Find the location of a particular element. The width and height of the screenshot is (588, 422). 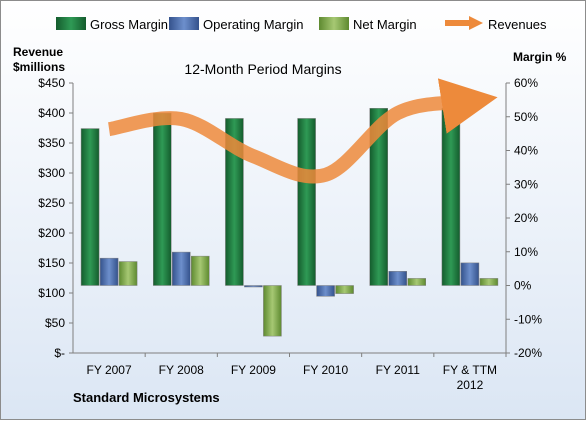

bar-operating-margin-fy-2011 is located at coordinates (397, 278).